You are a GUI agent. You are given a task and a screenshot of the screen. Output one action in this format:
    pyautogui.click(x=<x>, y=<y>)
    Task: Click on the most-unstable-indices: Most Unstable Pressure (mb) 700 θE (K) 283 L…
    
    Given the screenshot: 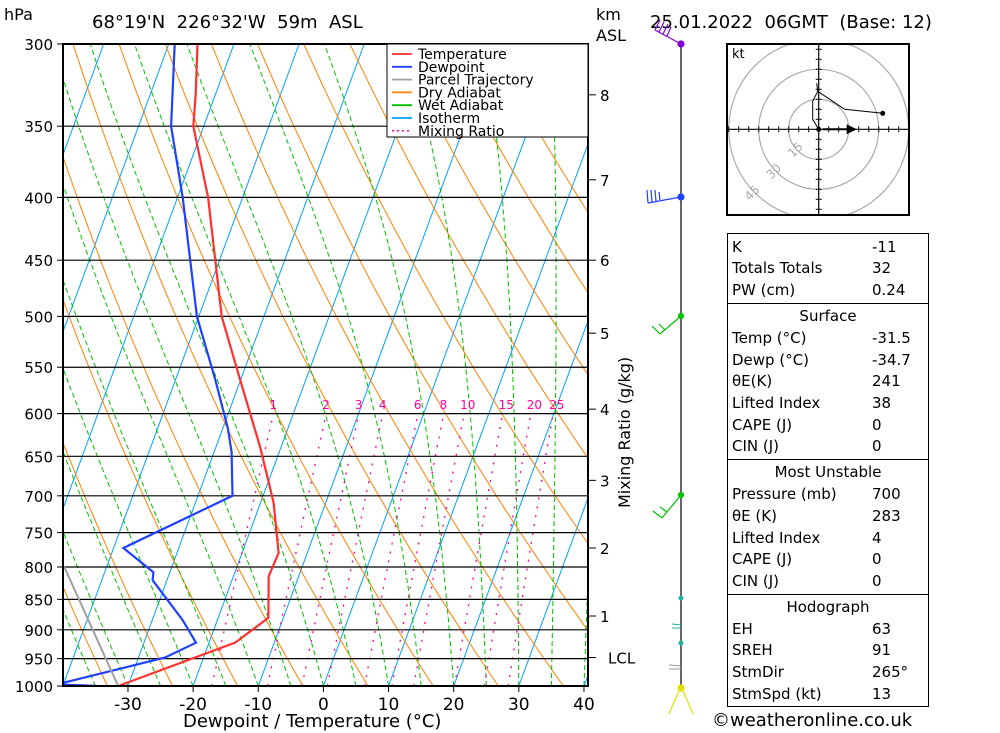 What is the action you would take?
    pyautogui.click(x=828, y=526)
    